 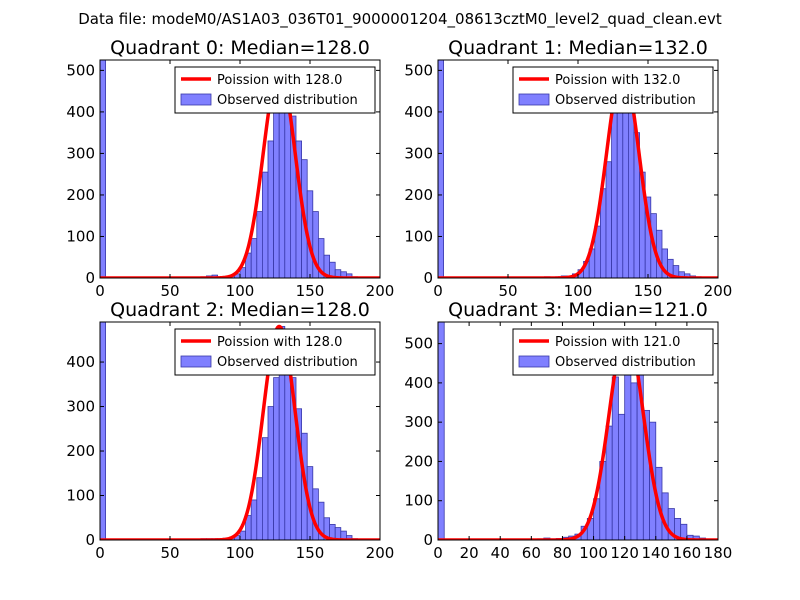 What do you see at coordinates (613, 90) in the screenshot?
I see `legend: Poission with 132.0 Observed distribution` at bounding box center [613, 90].